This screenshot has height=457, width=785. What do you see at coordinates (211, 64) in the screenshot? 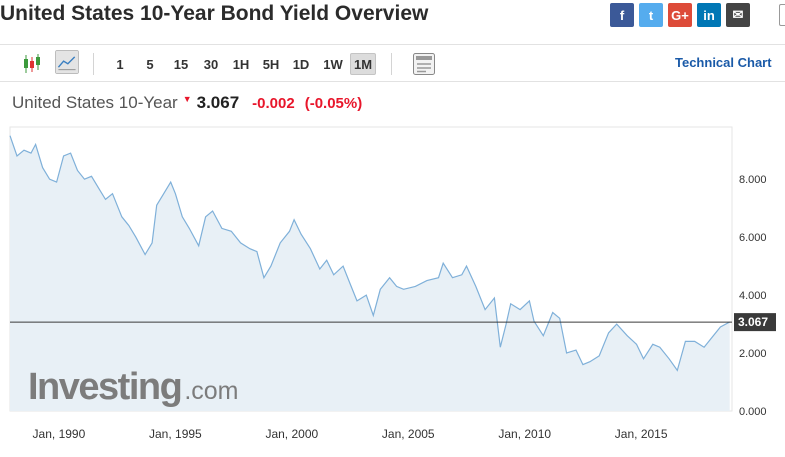
I see `interval-30-button: 30` at bounding box center [211, 64].